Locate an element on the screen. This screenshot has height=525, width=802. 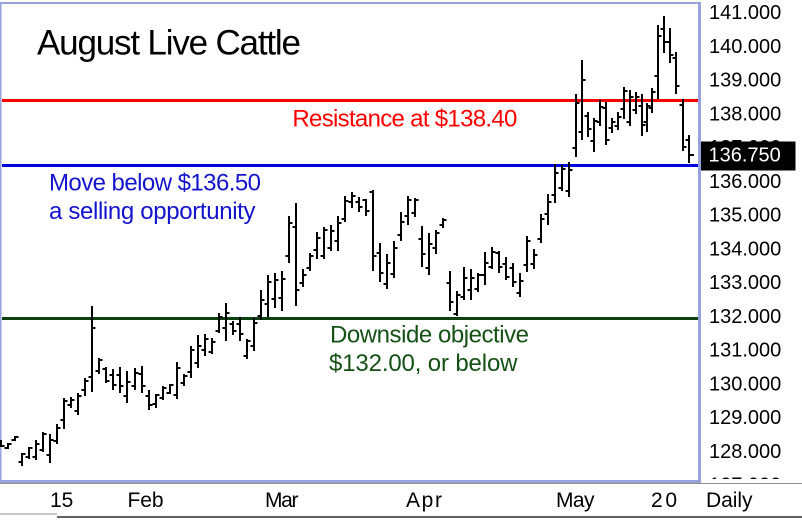
svg-text: 131.000 is located at coordinates (745, 351).